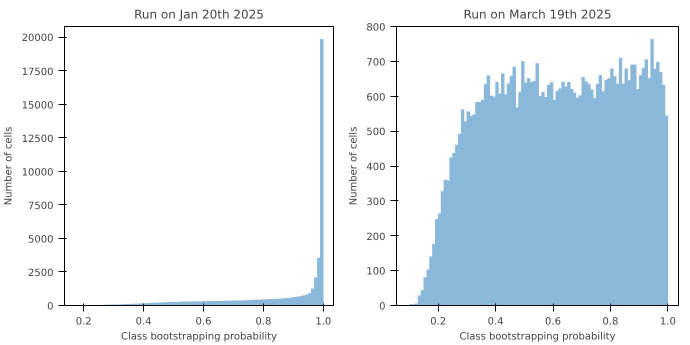 This screenshot has height=345, width=690. Describe the element at coordinates (376, 202) in the screenshot. I see `y-tick-label: 300` at that location.